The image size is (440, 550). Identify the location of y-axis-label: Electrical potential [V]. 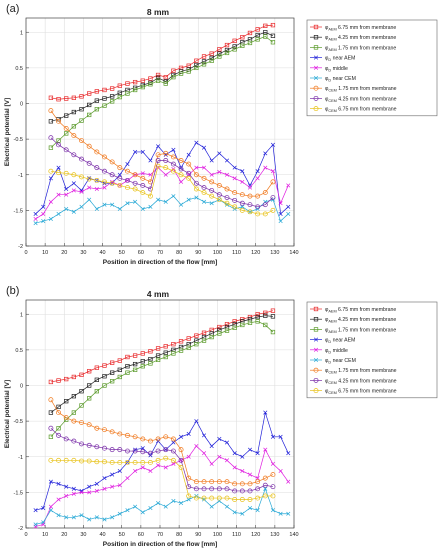
(7, 414).